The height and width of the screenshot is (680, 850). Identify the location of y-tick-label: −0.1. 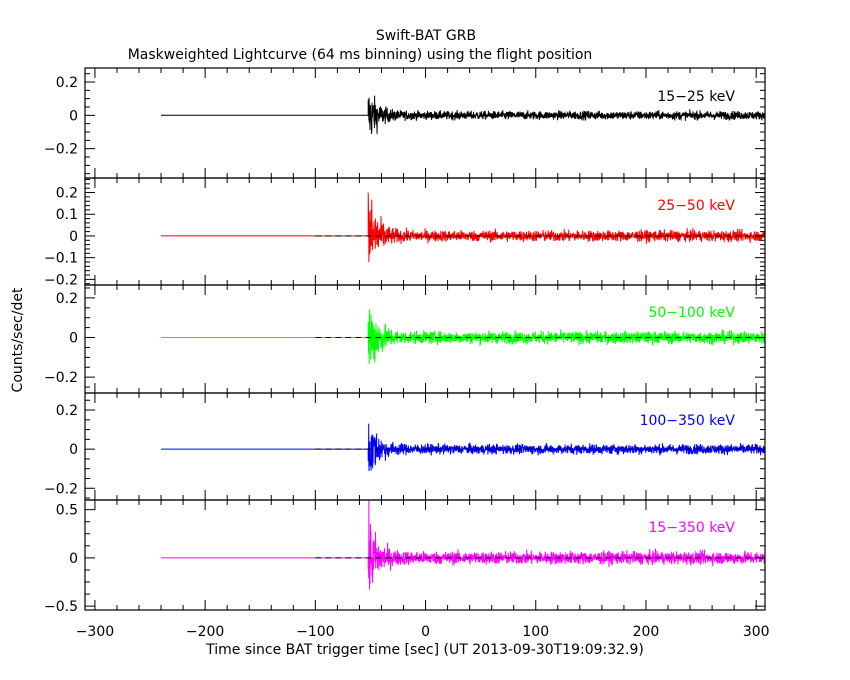
(61, 259).